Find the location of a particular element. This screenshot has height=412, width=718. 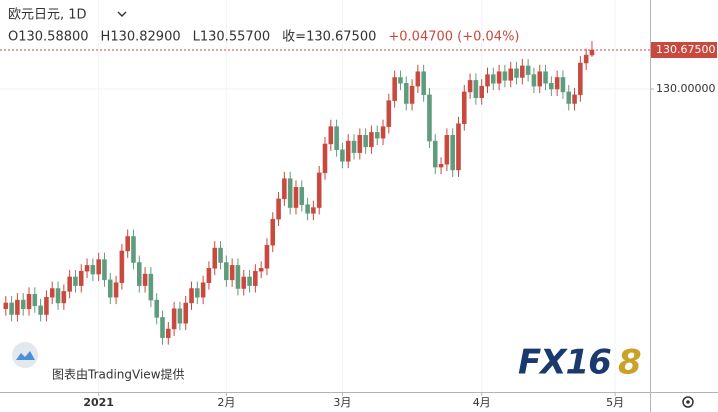

brand-logo: FX16 is located at coordinates (564, 363).